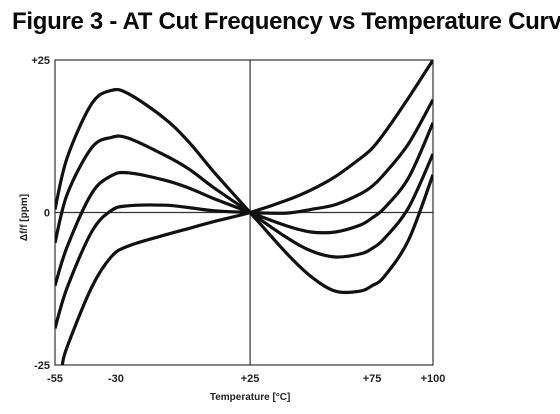  What do you see at coordinates (433, 379) in the screenshot?
I see `x-tick-label: +100` at bounding box center [433, 379].